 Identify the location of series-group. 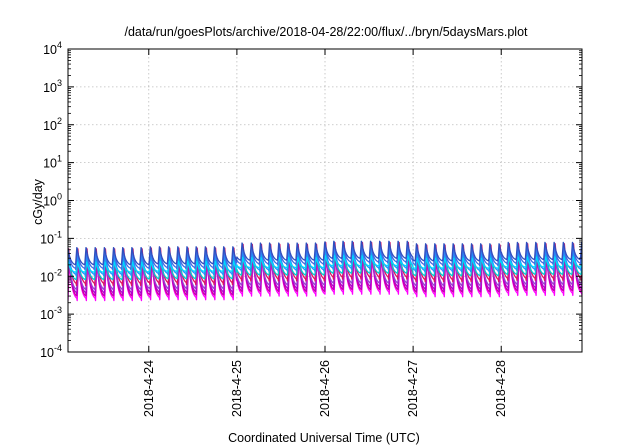
(325, 271).